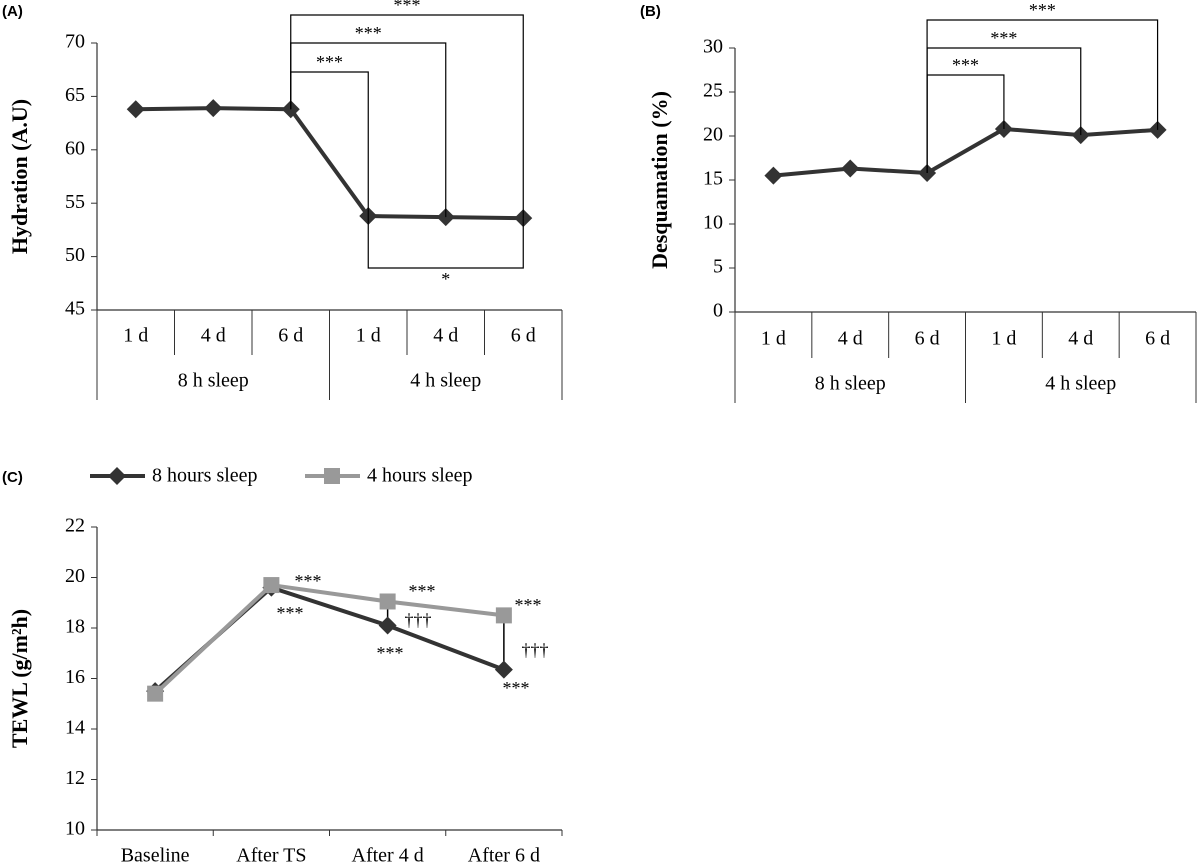  What do you see at coordinates (75, 627) in the screenshot?
I see `y-tick-label: 18` at bounding box center [75, 627].